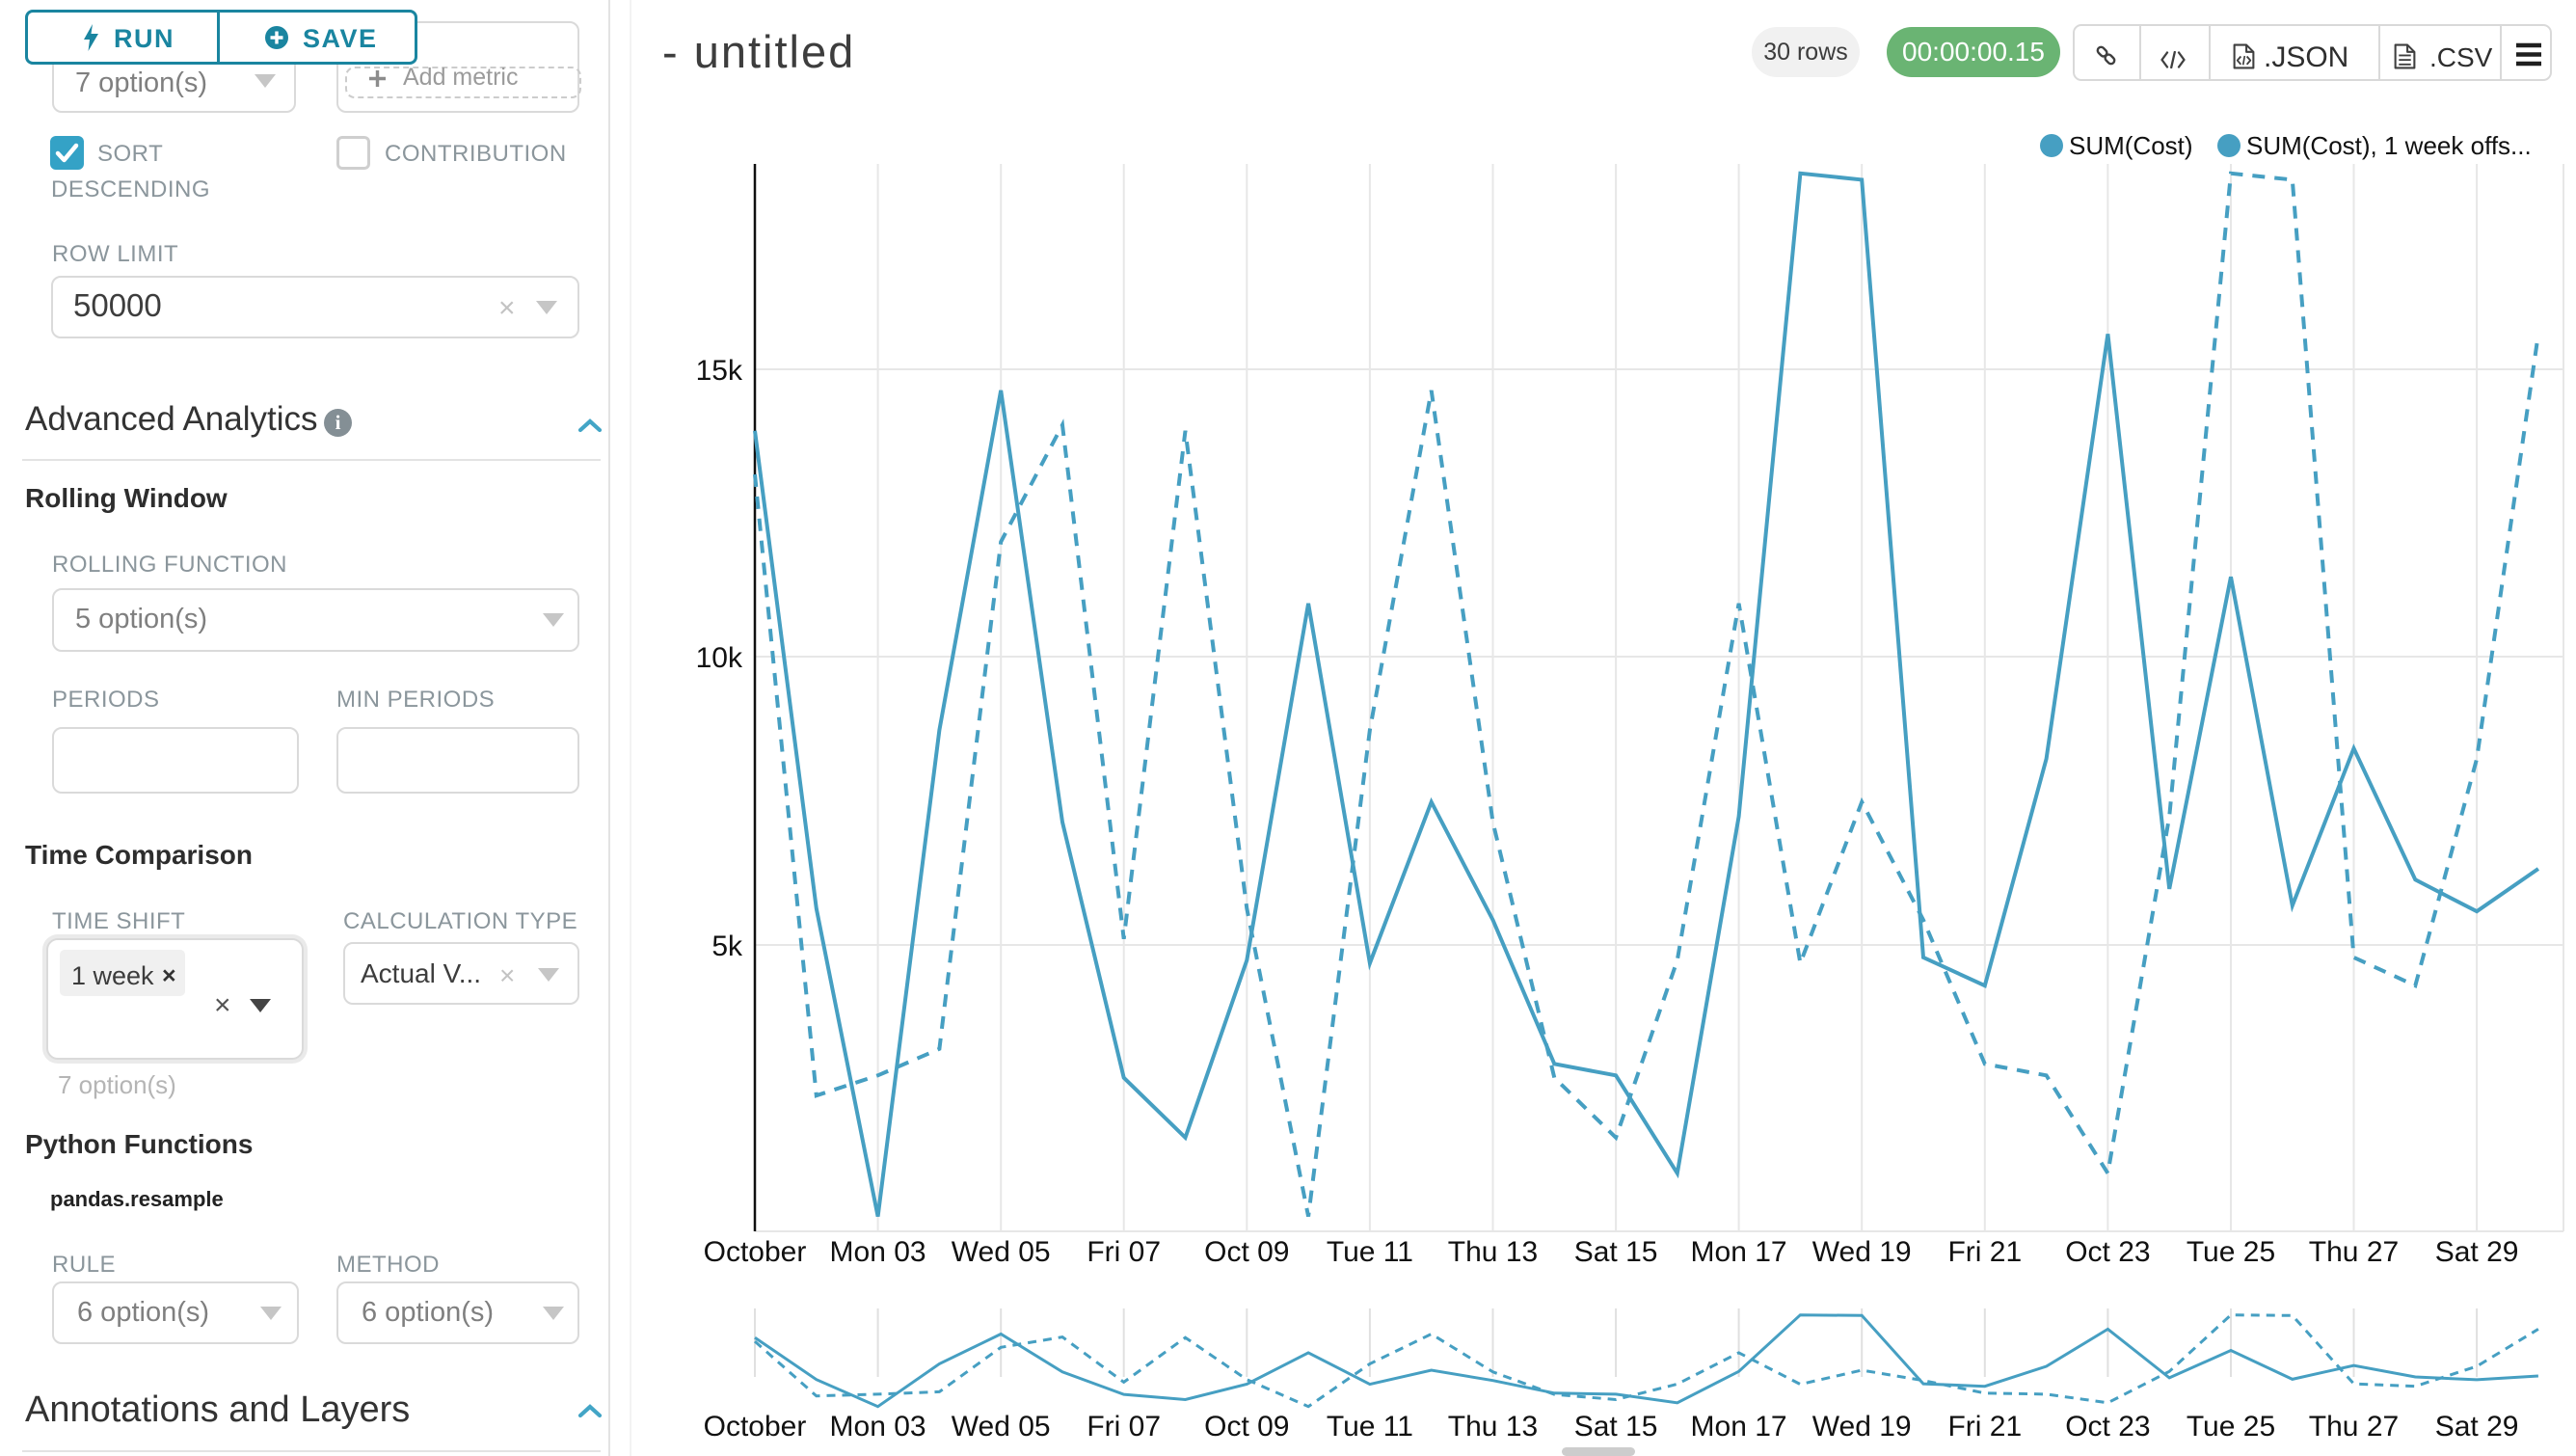 The height and width of the screenshot is (1456, 2576). I want to click on svg-text: SUM(Cost), so click(2131, 145).